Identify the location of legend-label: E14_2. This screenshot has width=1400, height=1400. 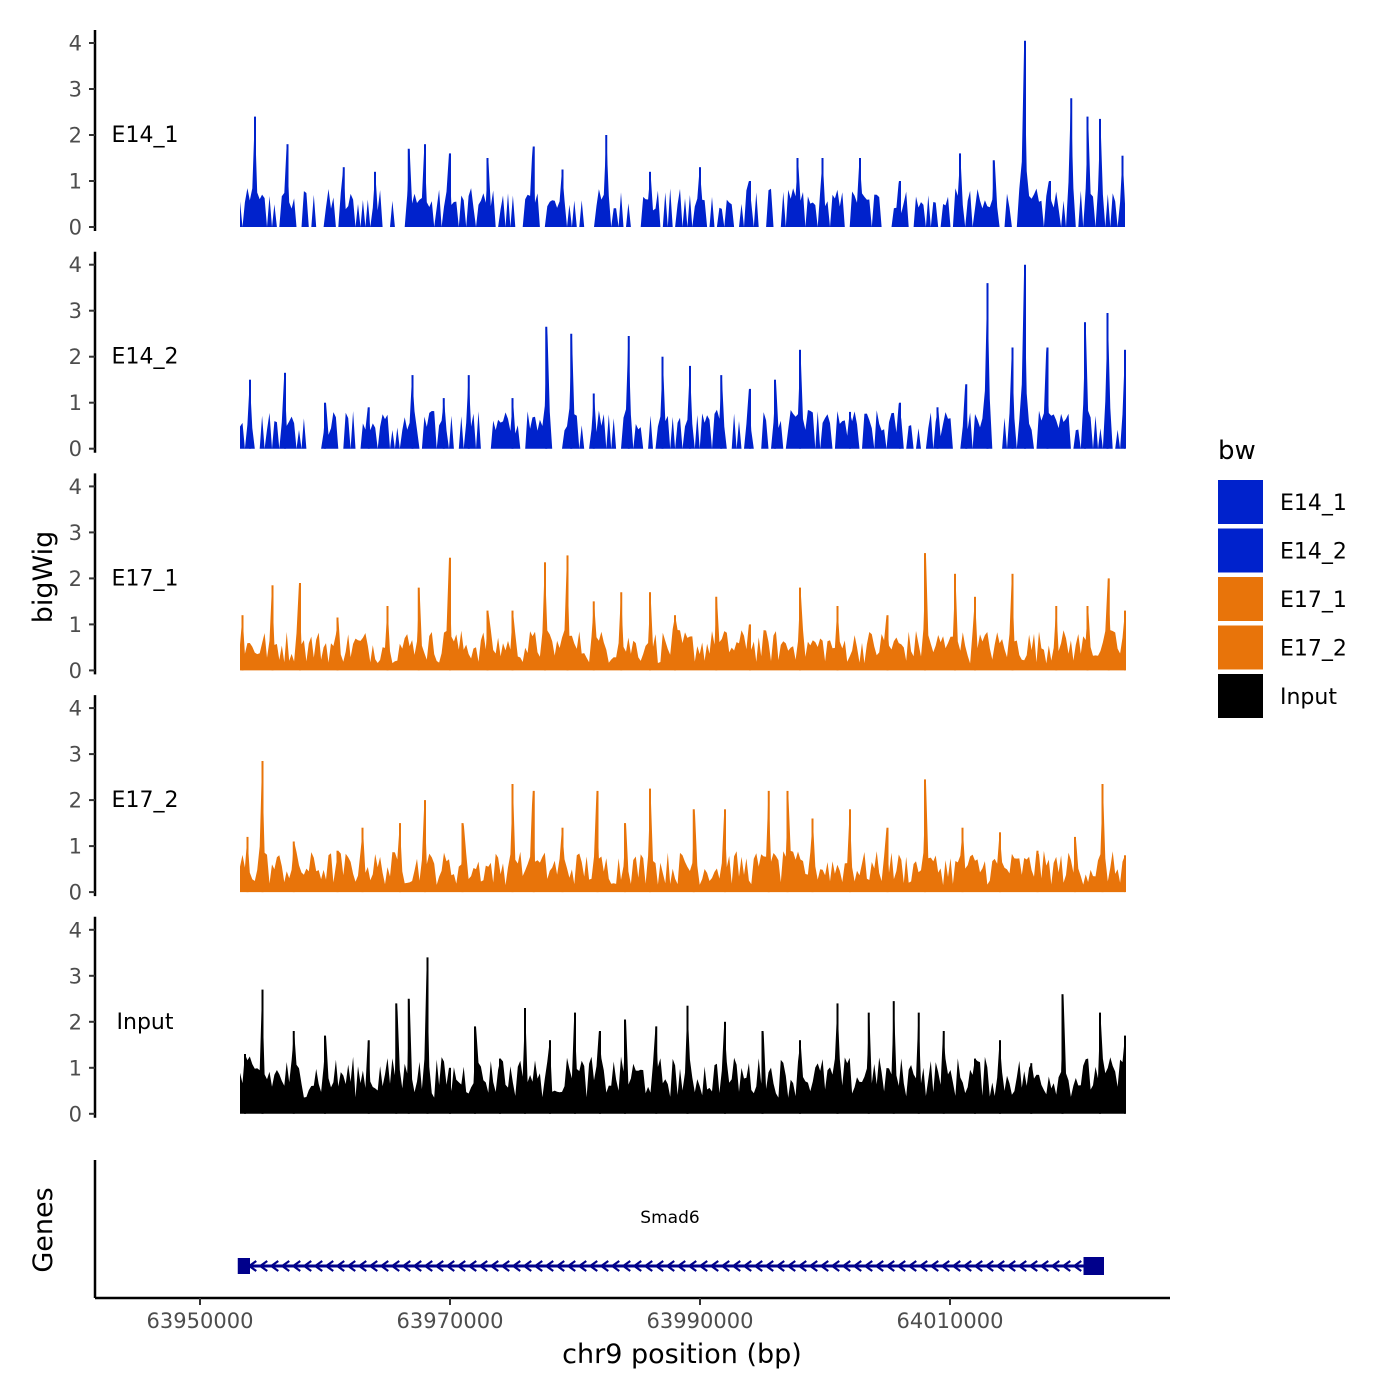
(1313, 552).